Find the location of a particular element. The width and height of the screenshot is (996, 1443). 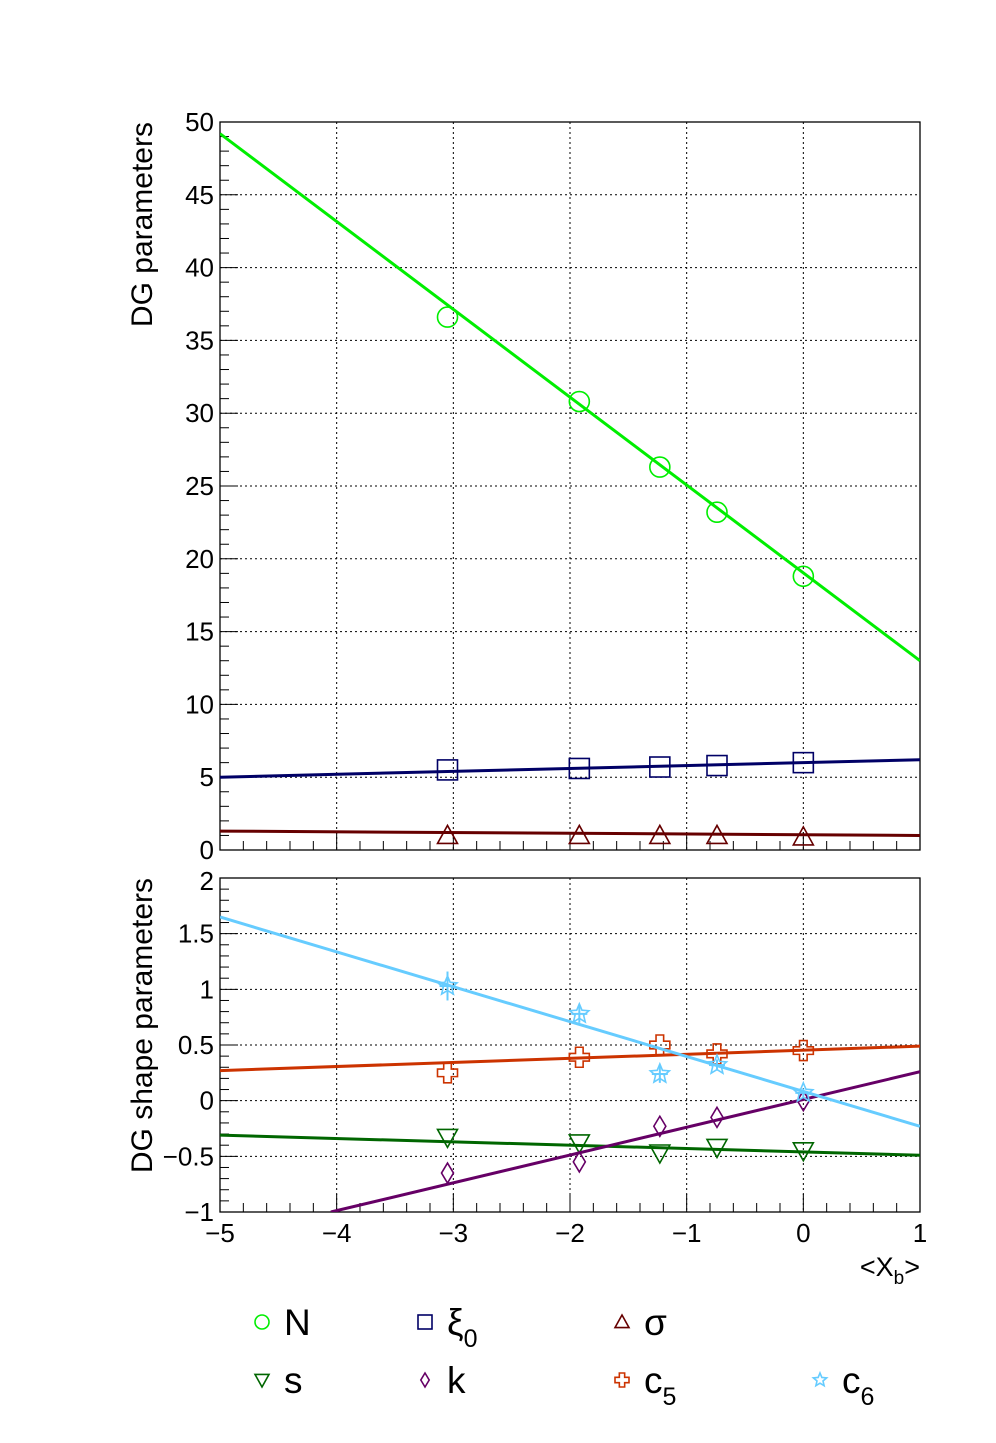

x-axis-label: <Xb> is located at coordinates (890, 1270).